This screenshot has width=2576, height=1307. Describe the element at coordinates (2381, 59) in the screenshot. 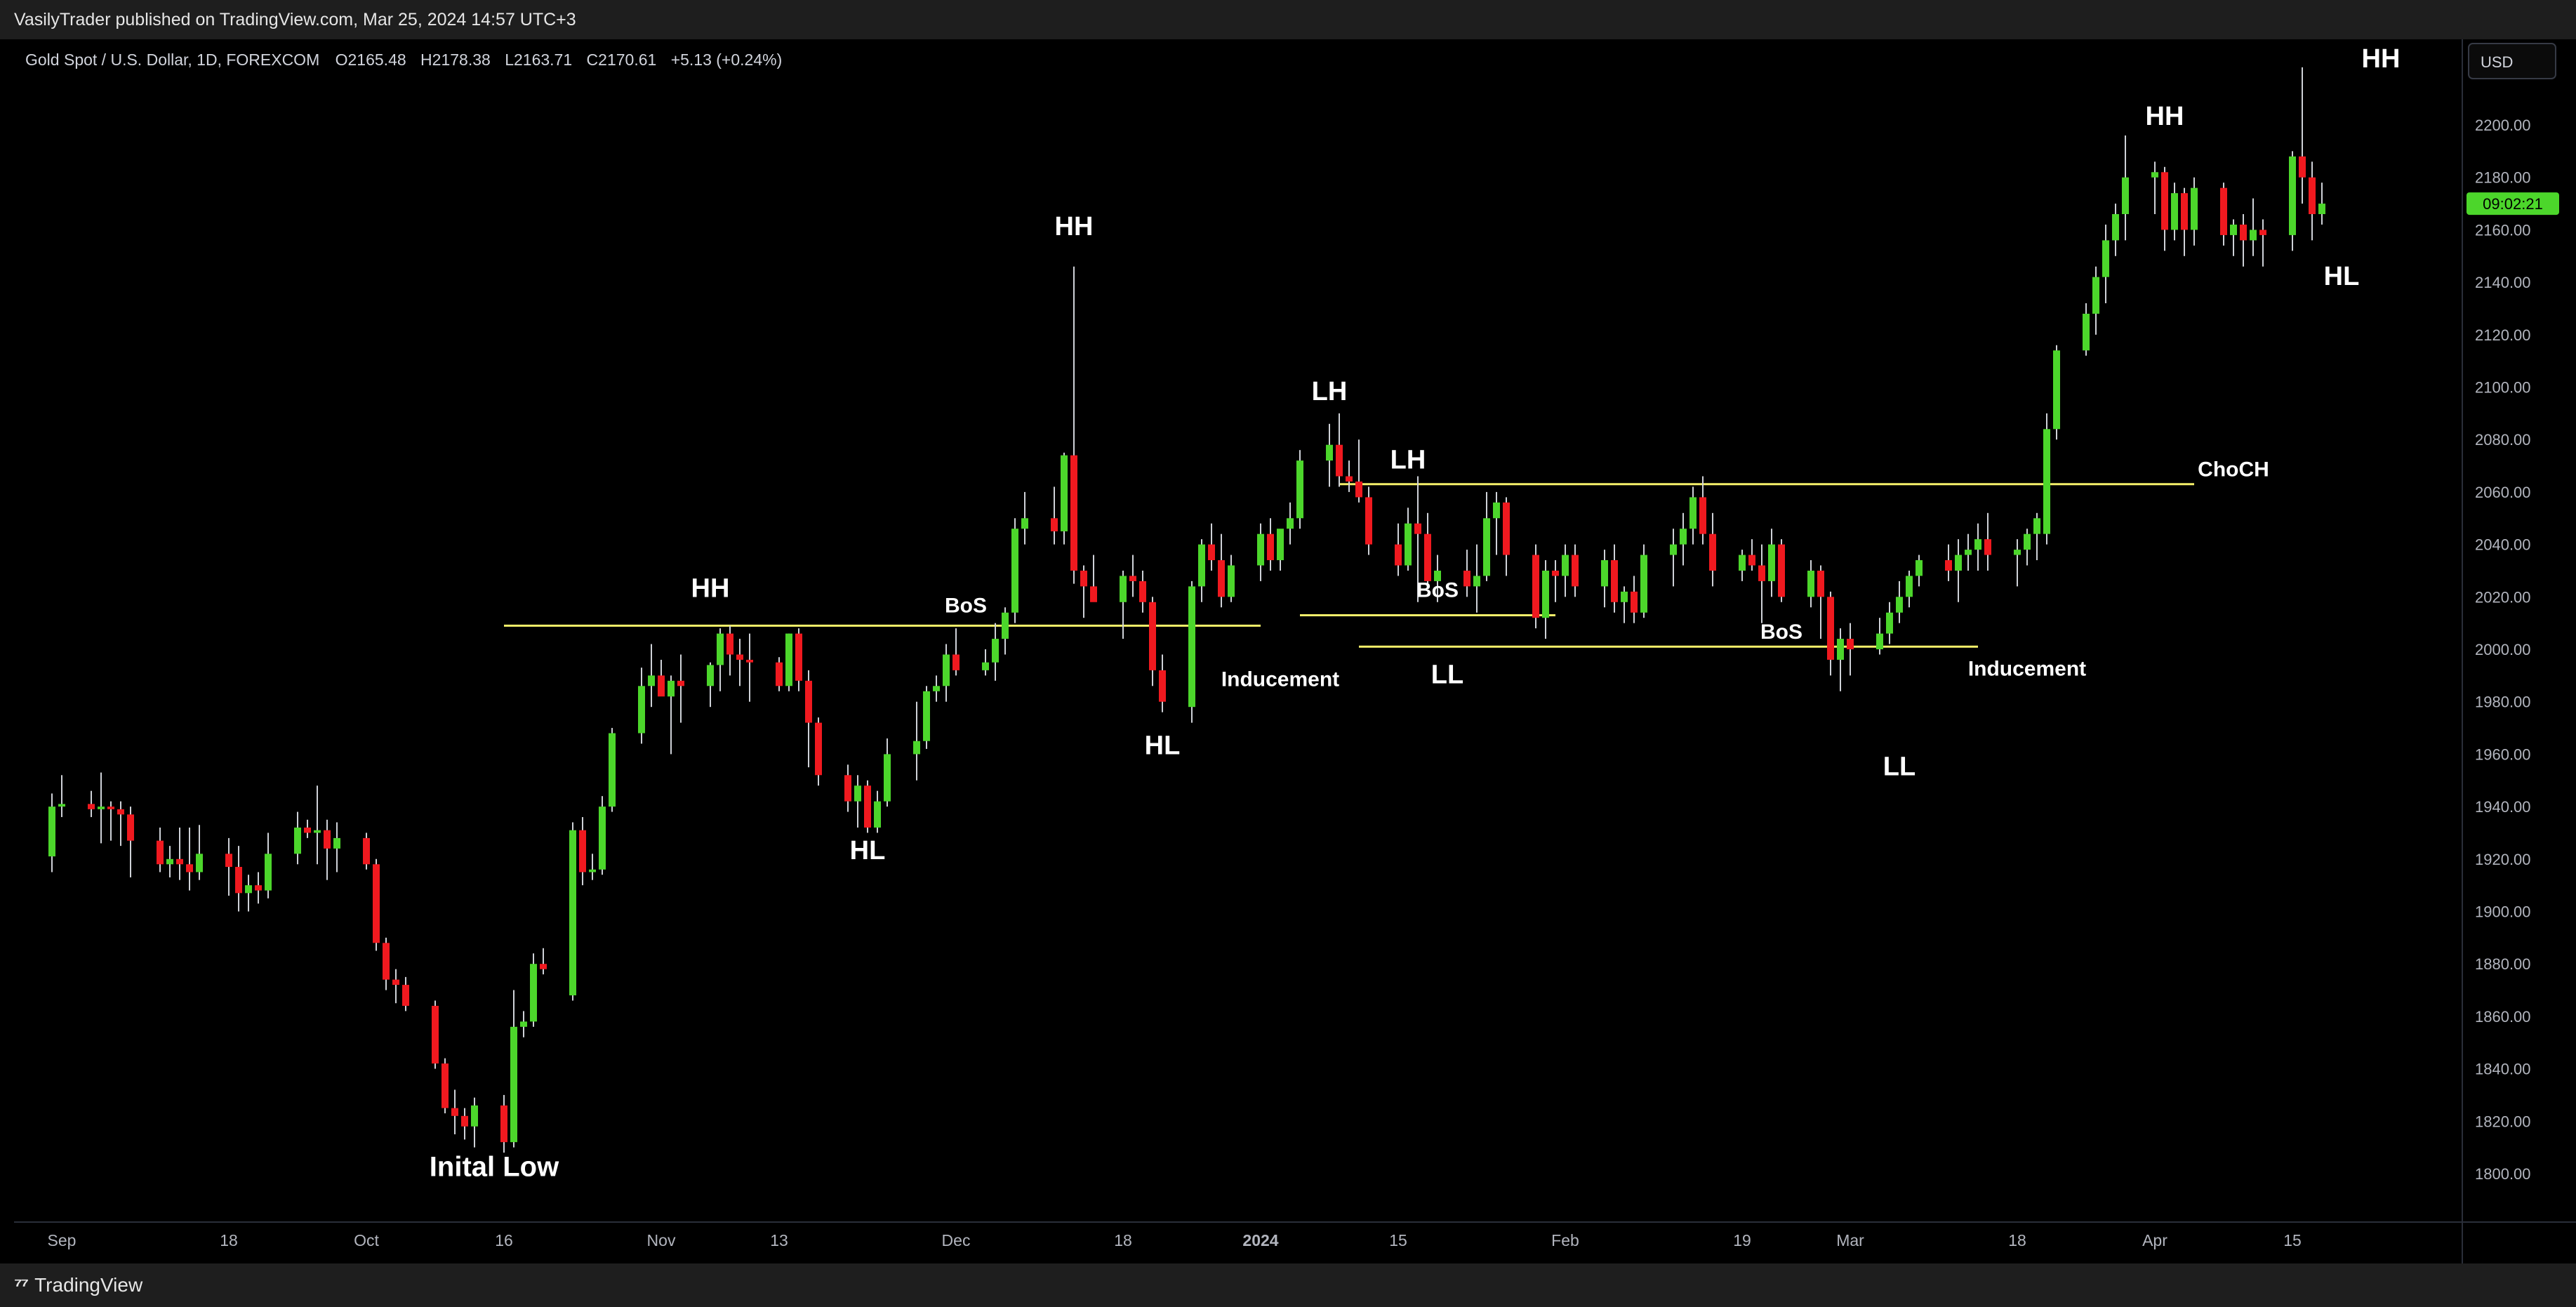

I see `annotation-17: HH` at that location.